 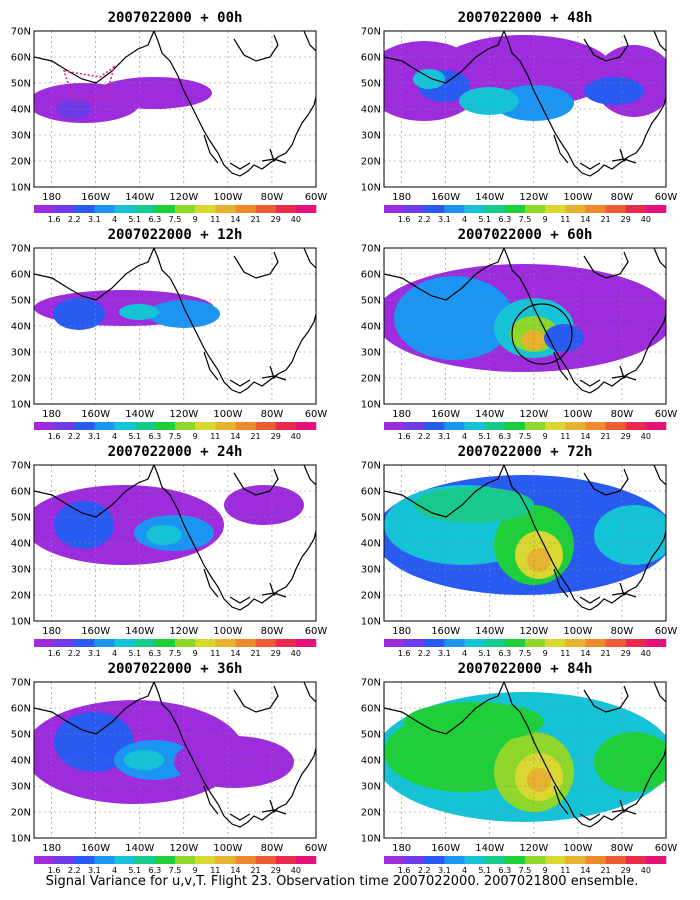 I want to click on colorbar-label: 9, so click(x=195, y=653).